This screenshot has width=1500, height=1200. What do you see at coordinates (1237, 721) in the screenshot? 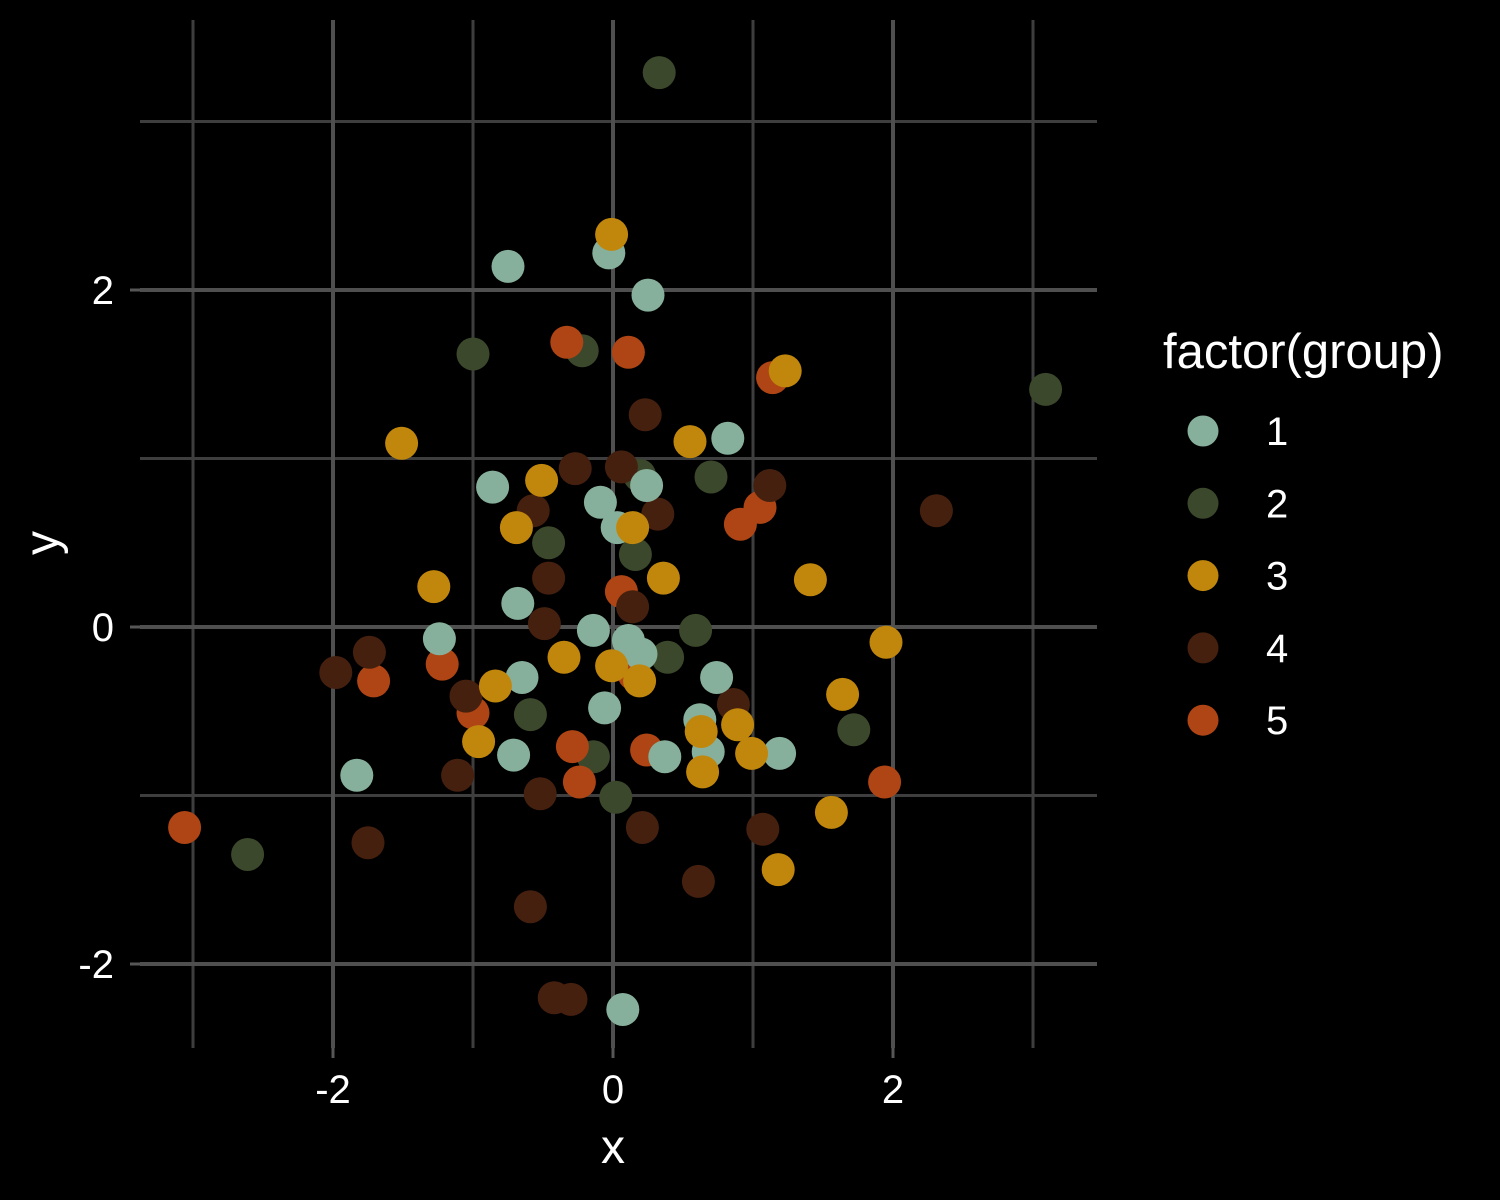
I see `legend-item-5: 5` at bounding box center [1237, 721].